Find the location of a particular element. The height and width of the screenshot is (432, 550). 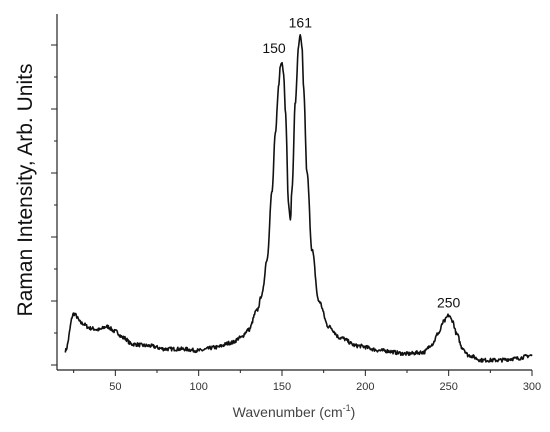

x-tick-label: 150 is located at coordinates (282, 387).